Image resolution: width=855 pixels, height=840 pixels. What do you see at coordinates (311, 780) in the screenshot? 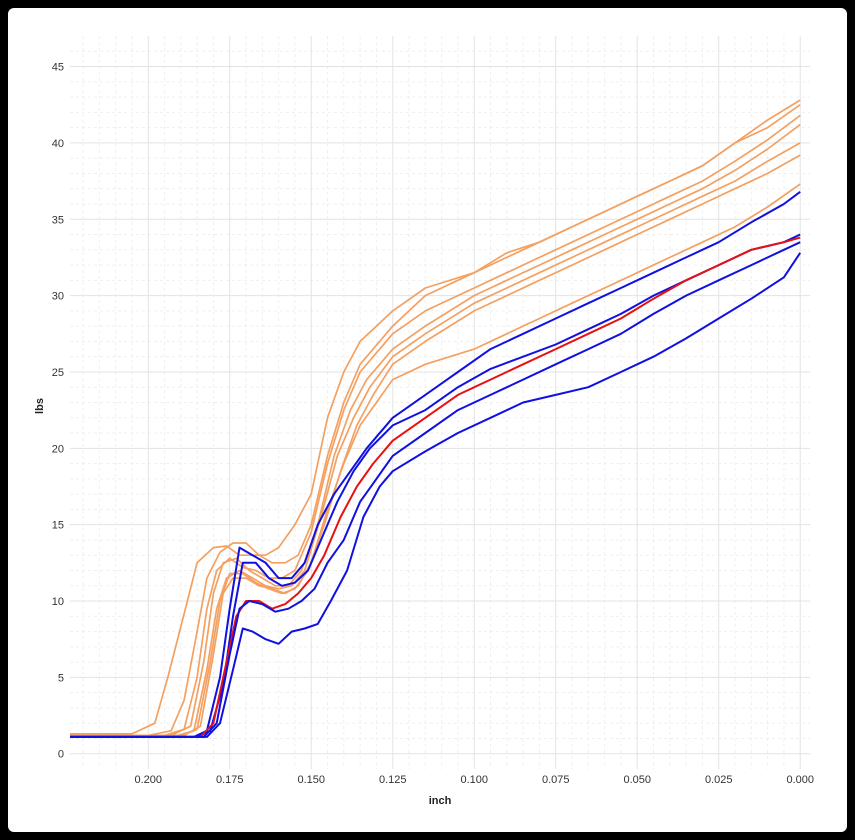
I see `x-tick-label: 0.150` at bounding box center [311, 780].